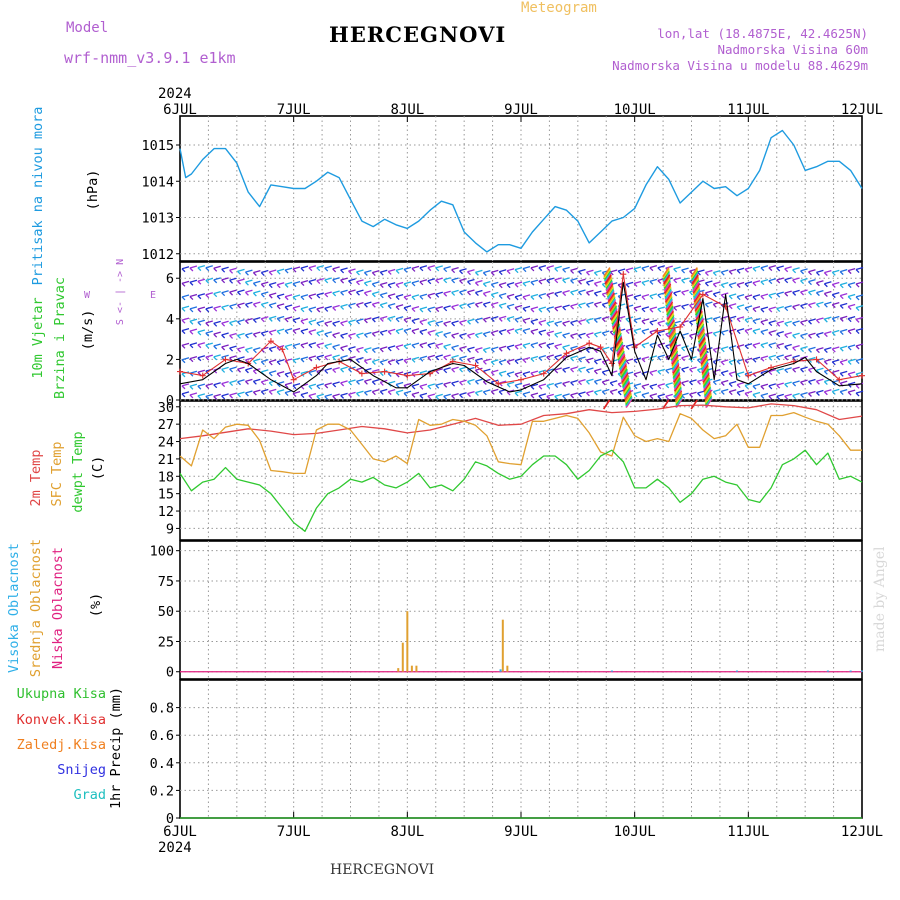 The image size is (900, 900). What do you see at coordinates (521, 421) in the screenshot?
I see `temp2m-line` at bounding box center [521, 421].